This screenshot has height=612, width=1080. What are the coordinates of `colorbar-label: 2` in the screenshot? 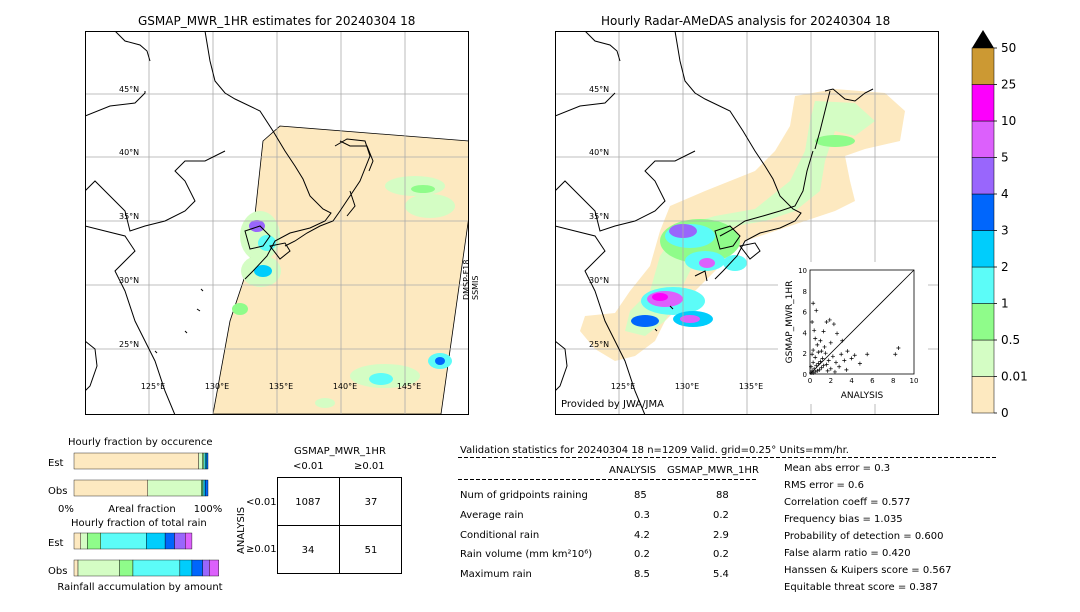 It's located at (1005, 267).